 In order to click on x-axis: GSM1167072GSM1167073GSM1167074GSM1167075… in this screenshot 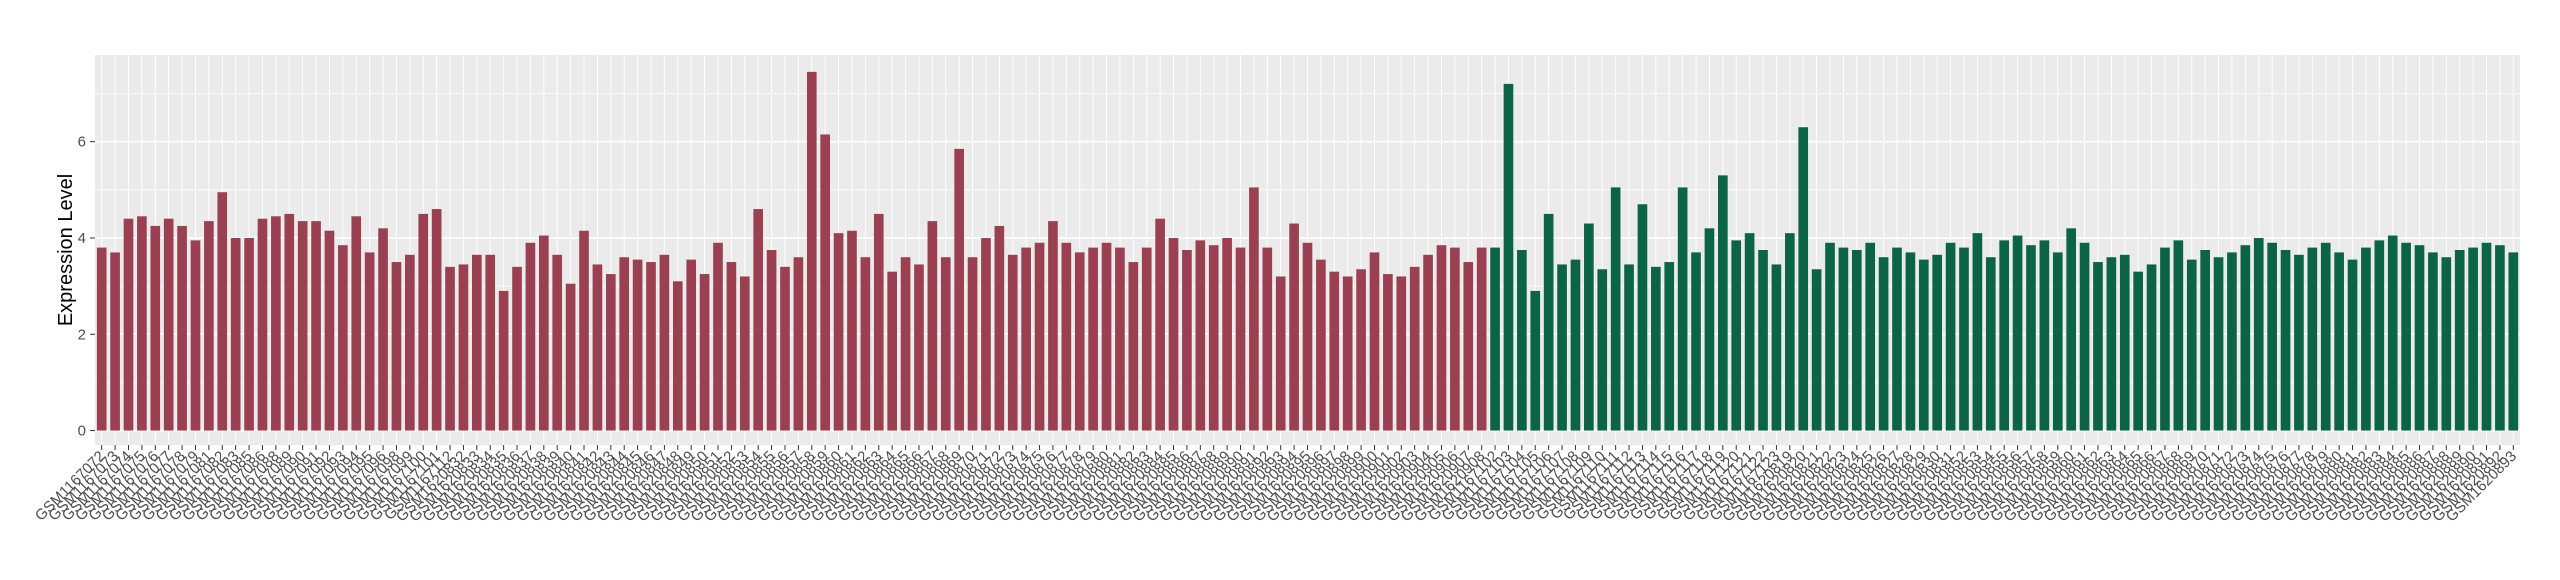, I will do `click(1276, 485)`.